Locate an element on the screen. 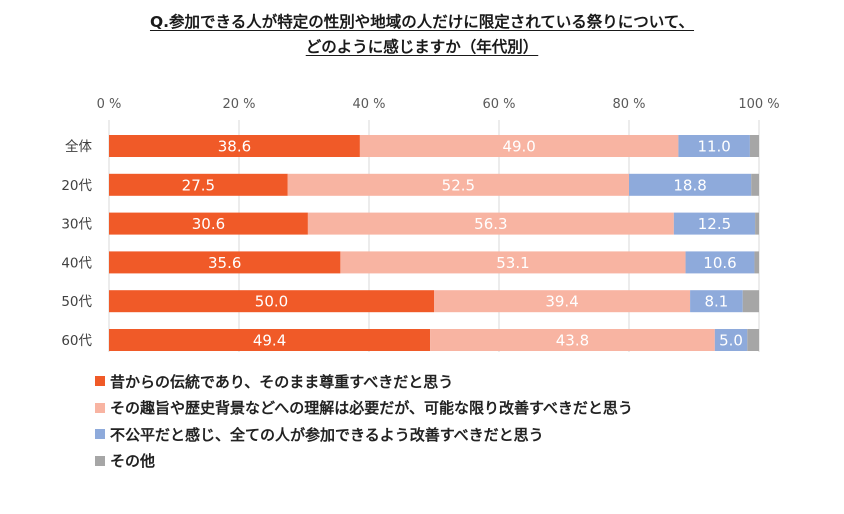 The width and height of the screenshot is (844, 514). x-tick-label: 40 % is located at coordinates (368, 104).